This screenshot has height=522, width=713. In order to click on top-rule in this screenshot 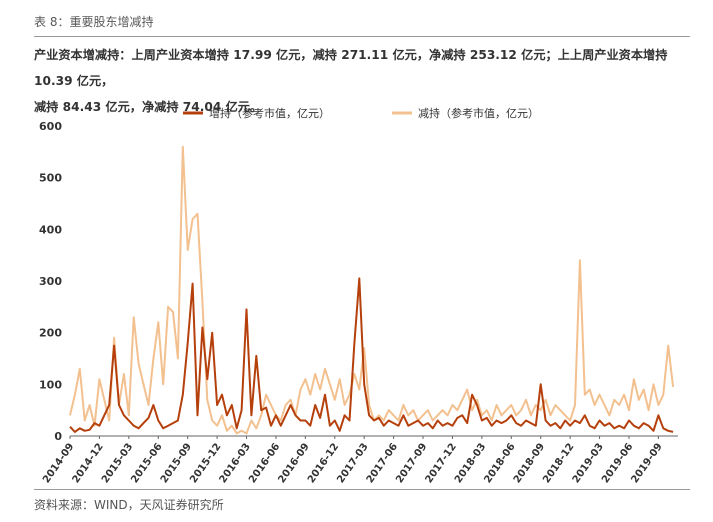, I will do `click(362, 36)`.